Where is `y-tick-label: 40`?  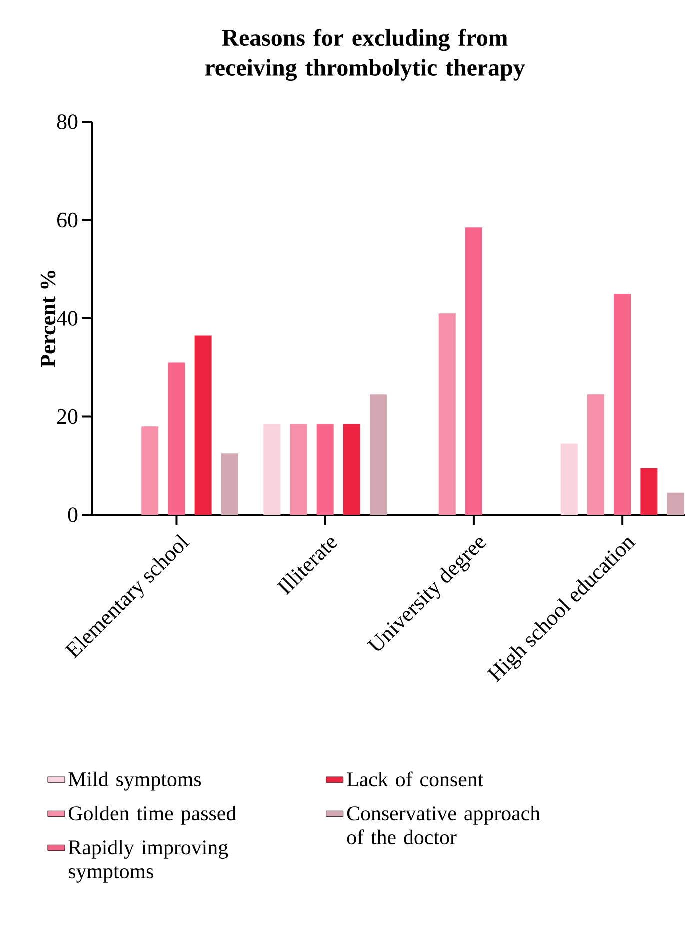
y-tick-label: 40 is located at coordinates (67, 318).